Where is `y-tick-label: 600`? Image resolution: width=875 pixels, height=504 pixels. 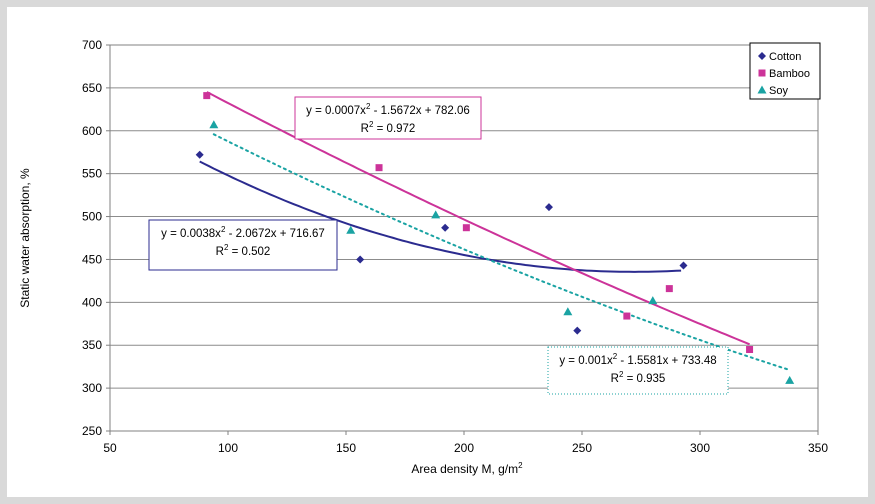 y-tick-label: 600 is located at coordinates (92, 131).